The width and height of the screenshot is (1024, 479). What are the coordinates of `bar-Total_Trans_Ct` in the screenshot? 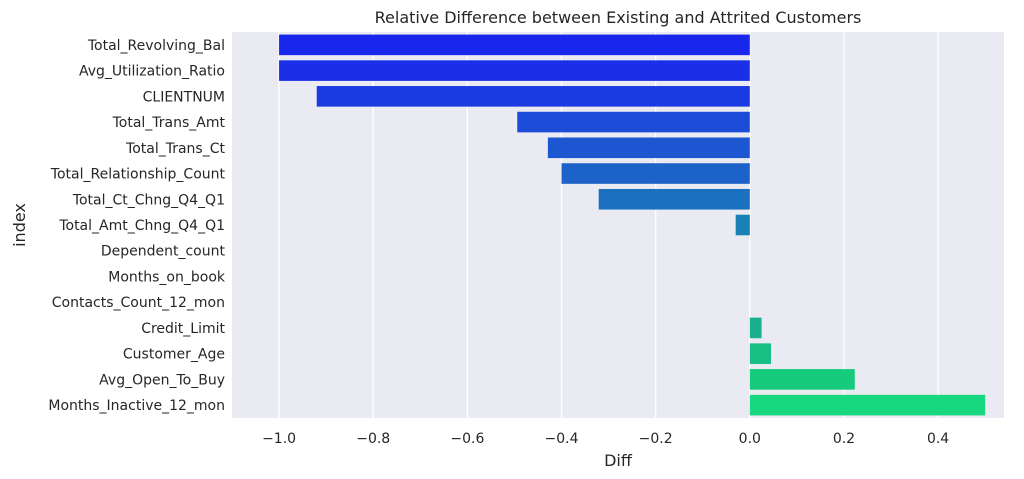 It's located at (648, 148).